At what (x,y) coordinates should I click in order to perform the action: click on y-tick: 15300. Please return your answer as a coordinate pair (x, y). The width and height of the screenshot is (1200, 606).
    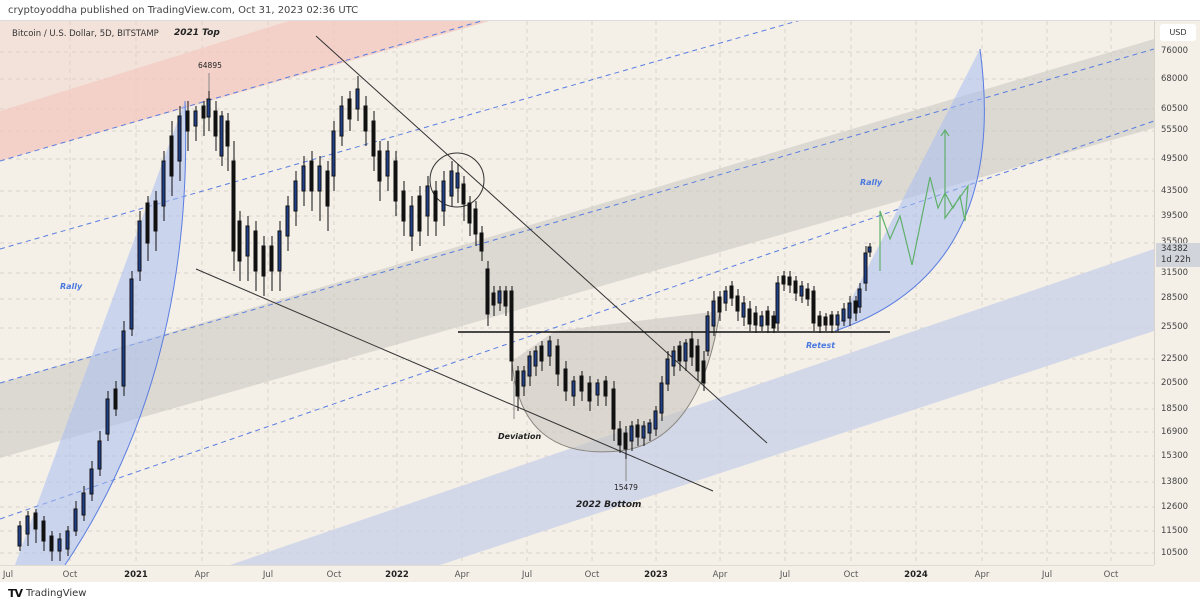
    Looking at the image, I should click on (1175, 456).